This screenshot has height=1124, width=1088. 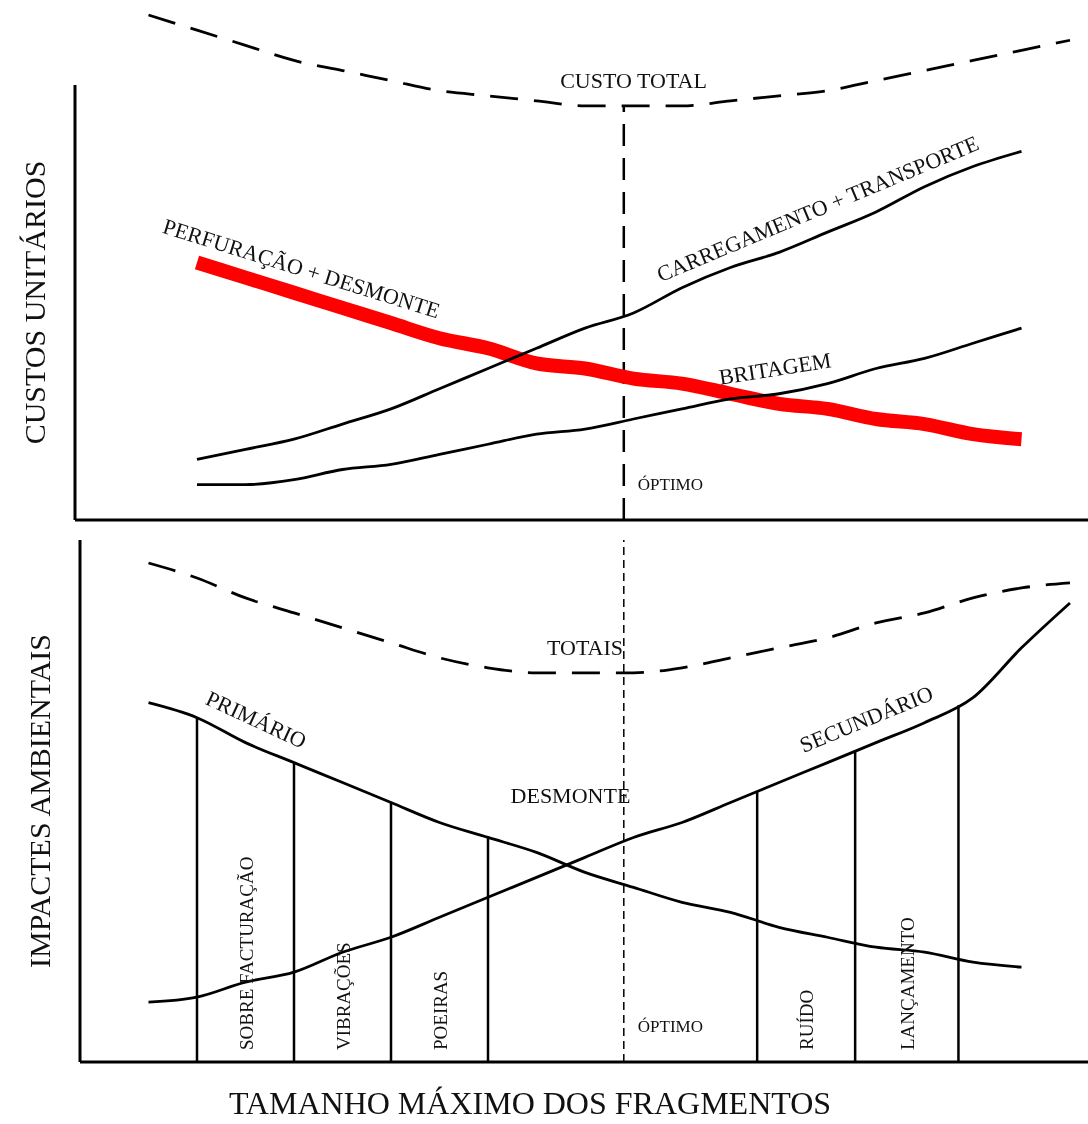 What do you see at coordinates (343, 996) in the screenshot?
I see `annotation: VIBRAÇÕES` at bounding box center [343, 996].